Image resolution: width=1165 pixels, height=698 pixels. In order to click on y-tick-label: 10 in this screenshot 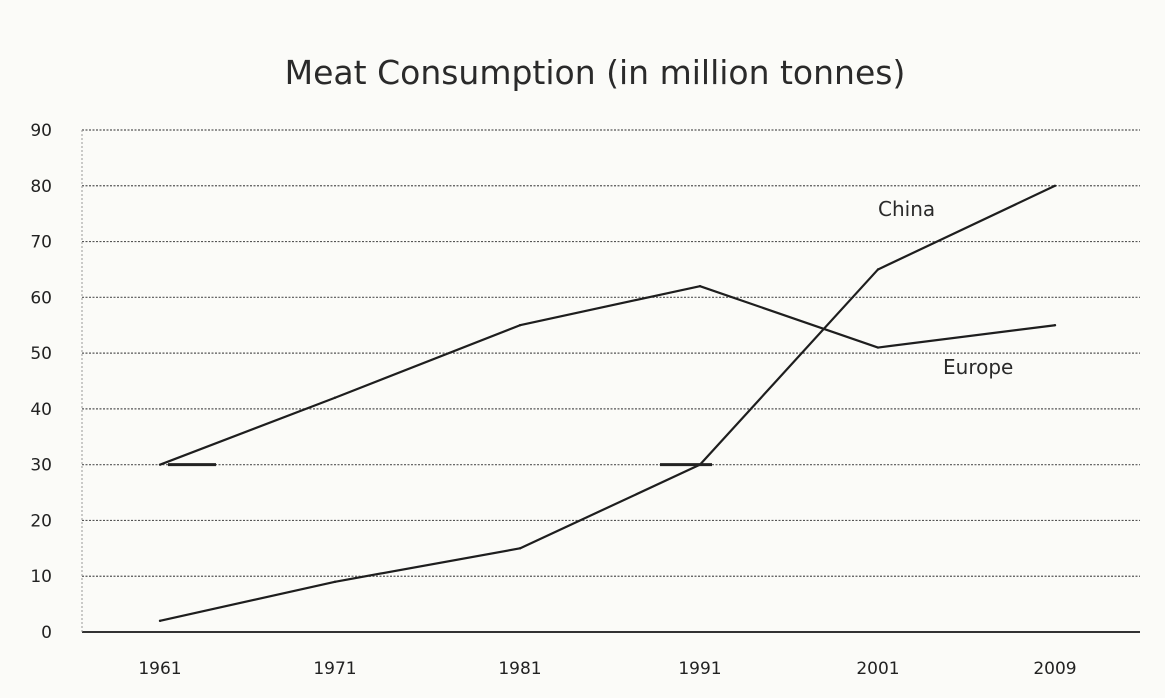, I will do `click(41, 577)`.